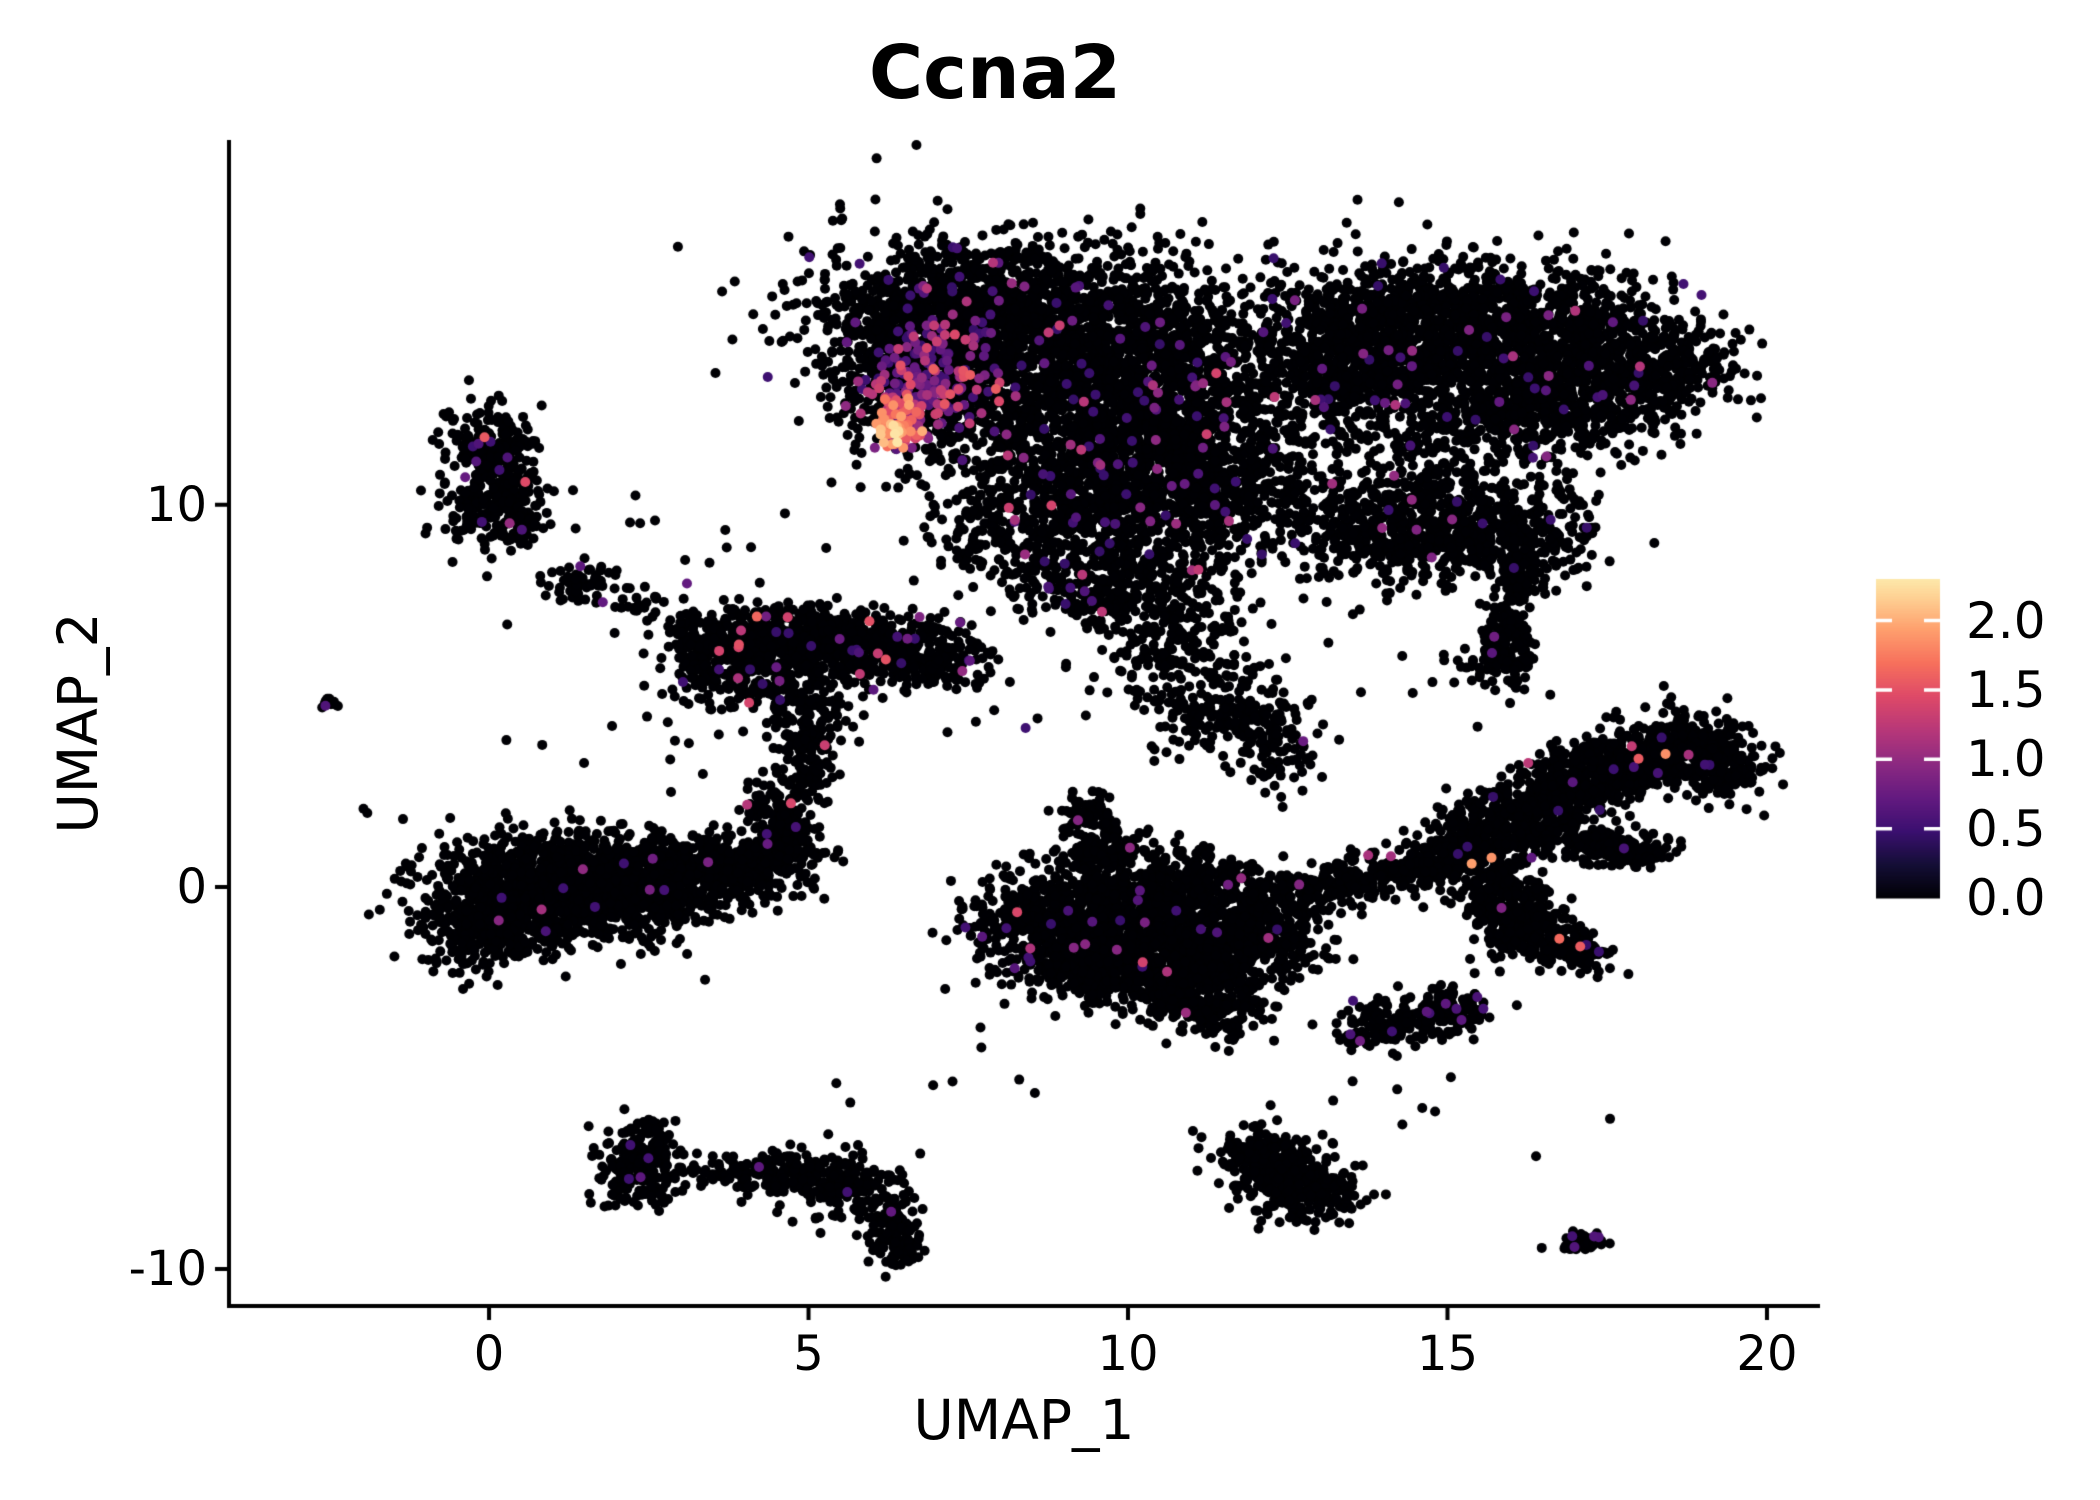 The height and width of the screenshot is (1500, 2100). What do you see at coordinates (2006, 898) in the screenshot?
I see `colorbar-tick-label: 0.0` at bounding box center [2006, 898].